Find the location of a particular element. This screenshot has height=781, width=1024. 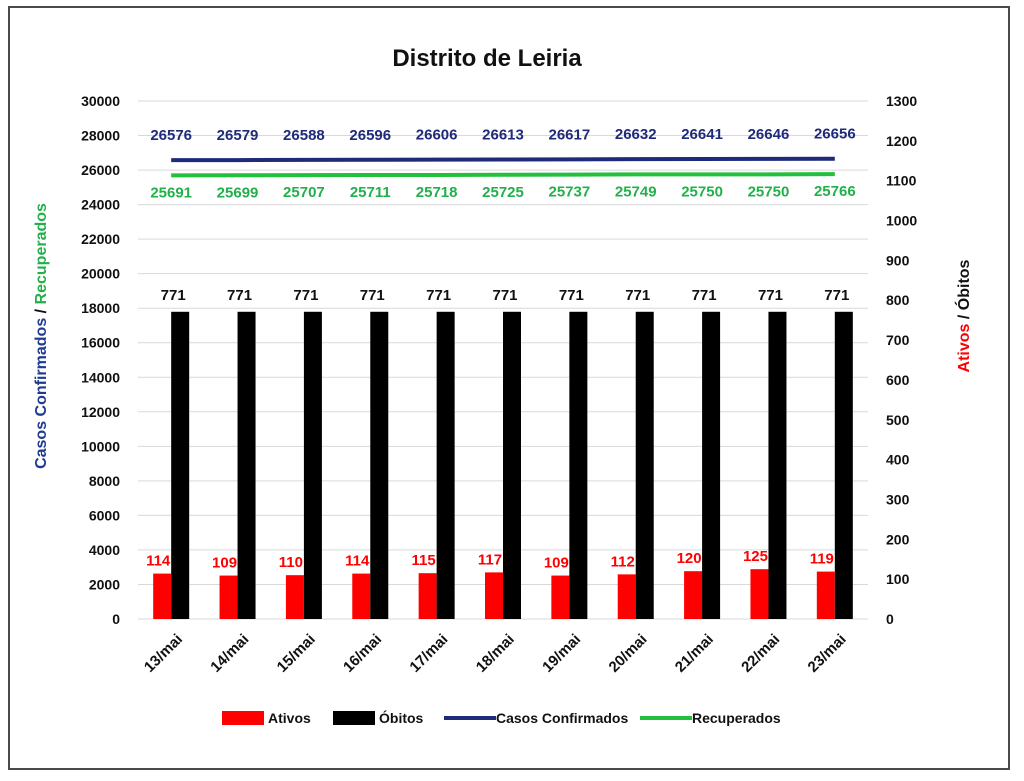

line-recuperados is located at coordinates (503, 175).